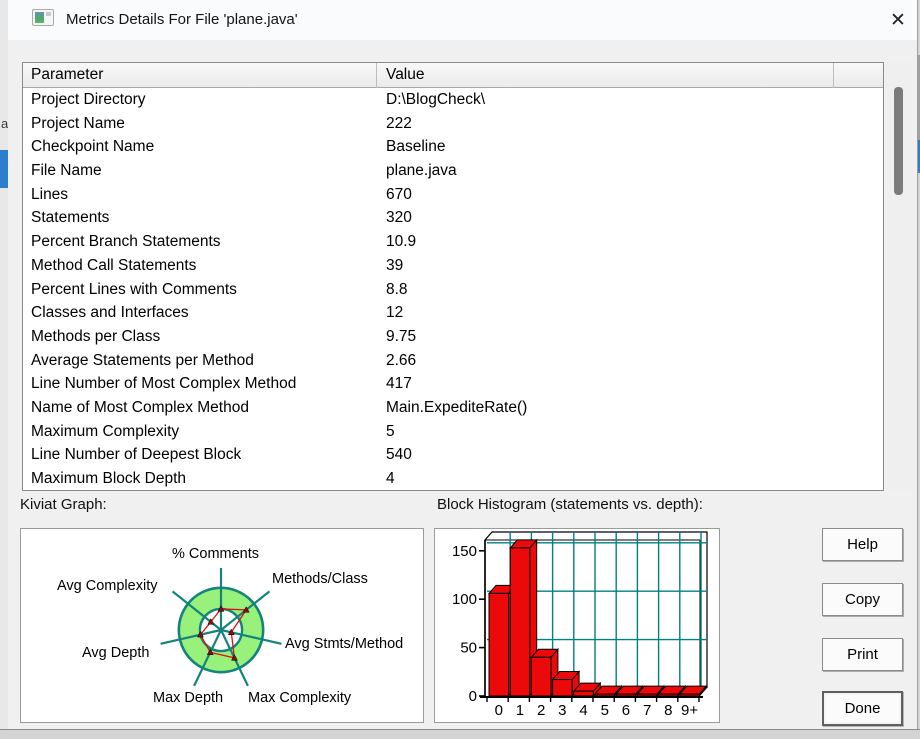  What do you see at coordinates (93, 147) in the screenshot?
I see `parameter-cell: Checkpoint Name` at bounding box center [93, 147].